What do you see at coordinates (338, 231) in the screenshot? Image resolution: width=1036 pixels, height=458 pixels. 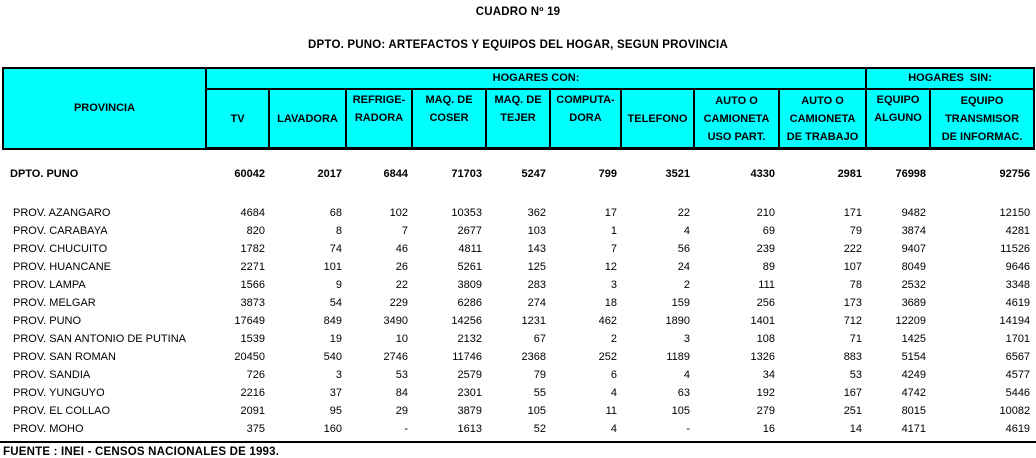 I see `cell-value: 8` at bounding box center [338, 231].